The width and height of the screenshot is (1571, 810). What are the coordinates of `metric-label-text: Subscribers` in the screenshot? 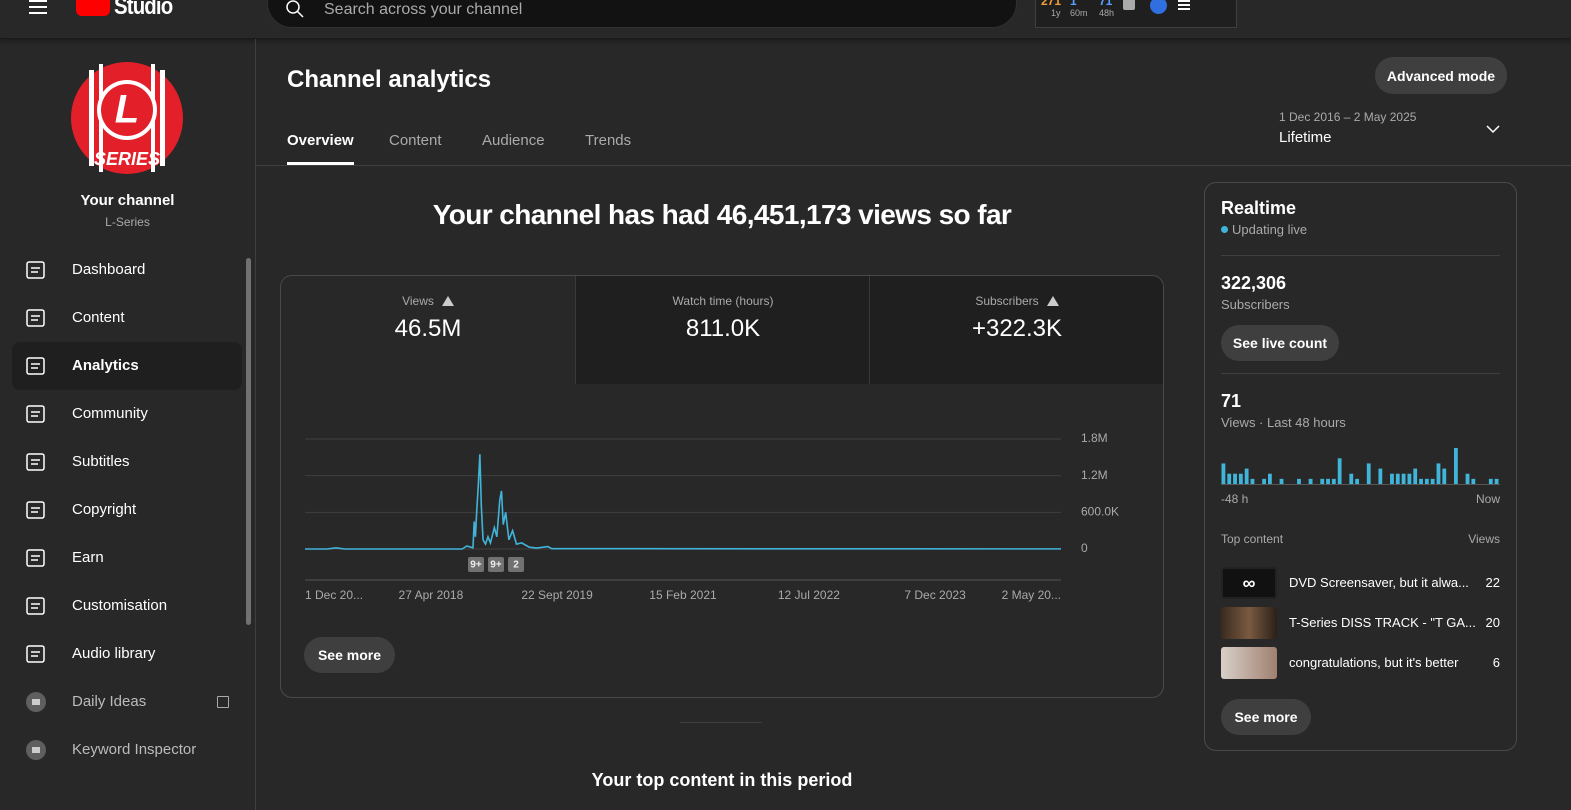 It's located at (1007, 301).